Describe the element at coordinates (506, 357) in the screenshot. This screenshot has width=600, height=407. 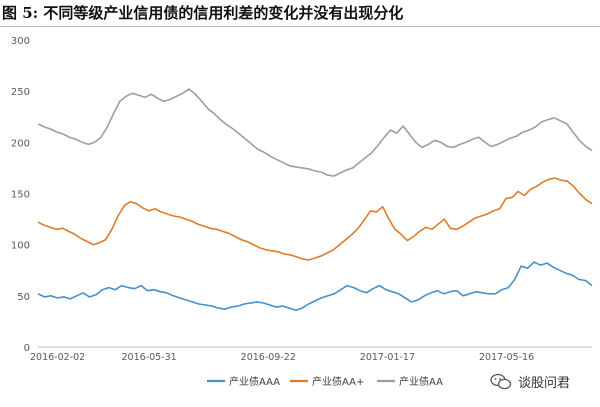
I see `x-tick-label: 2017-05-16` at that location.